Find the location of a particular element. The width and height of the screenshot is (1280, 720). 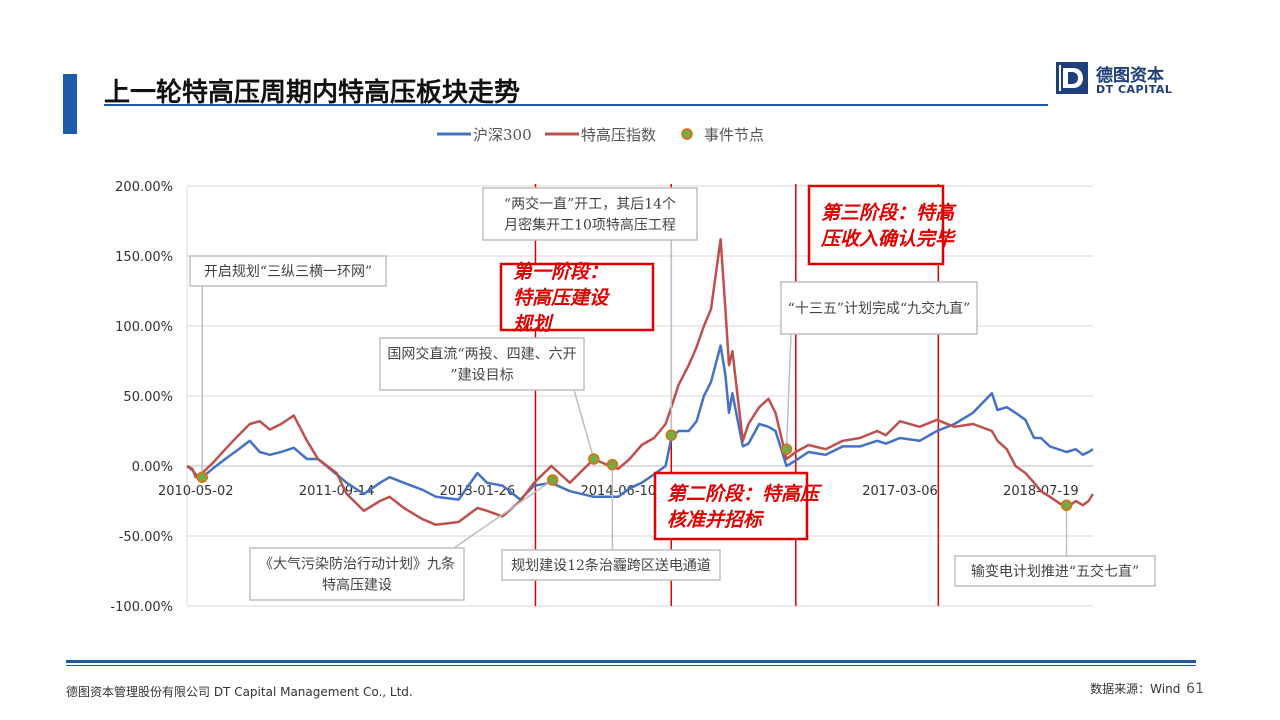

y-tick-label-2: 100.00% is located at coordinates (144, 327).